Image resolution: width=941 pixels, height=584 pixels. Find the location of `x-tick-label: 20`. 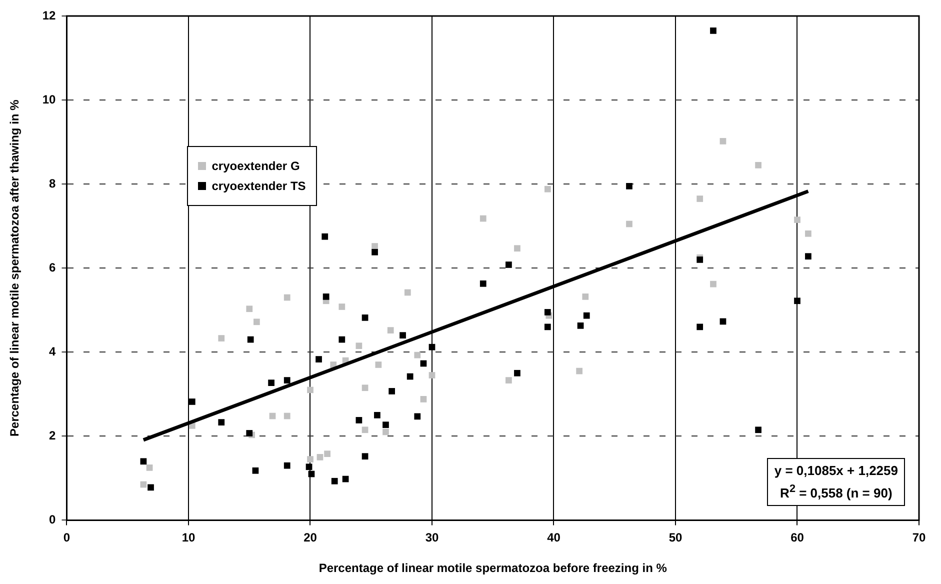

x-tick-label: 20 is located at coordinates (311, 537).